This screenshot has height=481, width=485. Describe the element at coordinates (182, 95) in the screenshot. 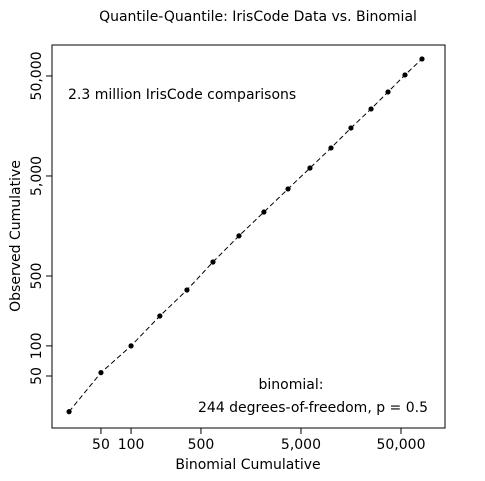

I see `annotation: 2.3 million IrisCode comparisons` at that location.